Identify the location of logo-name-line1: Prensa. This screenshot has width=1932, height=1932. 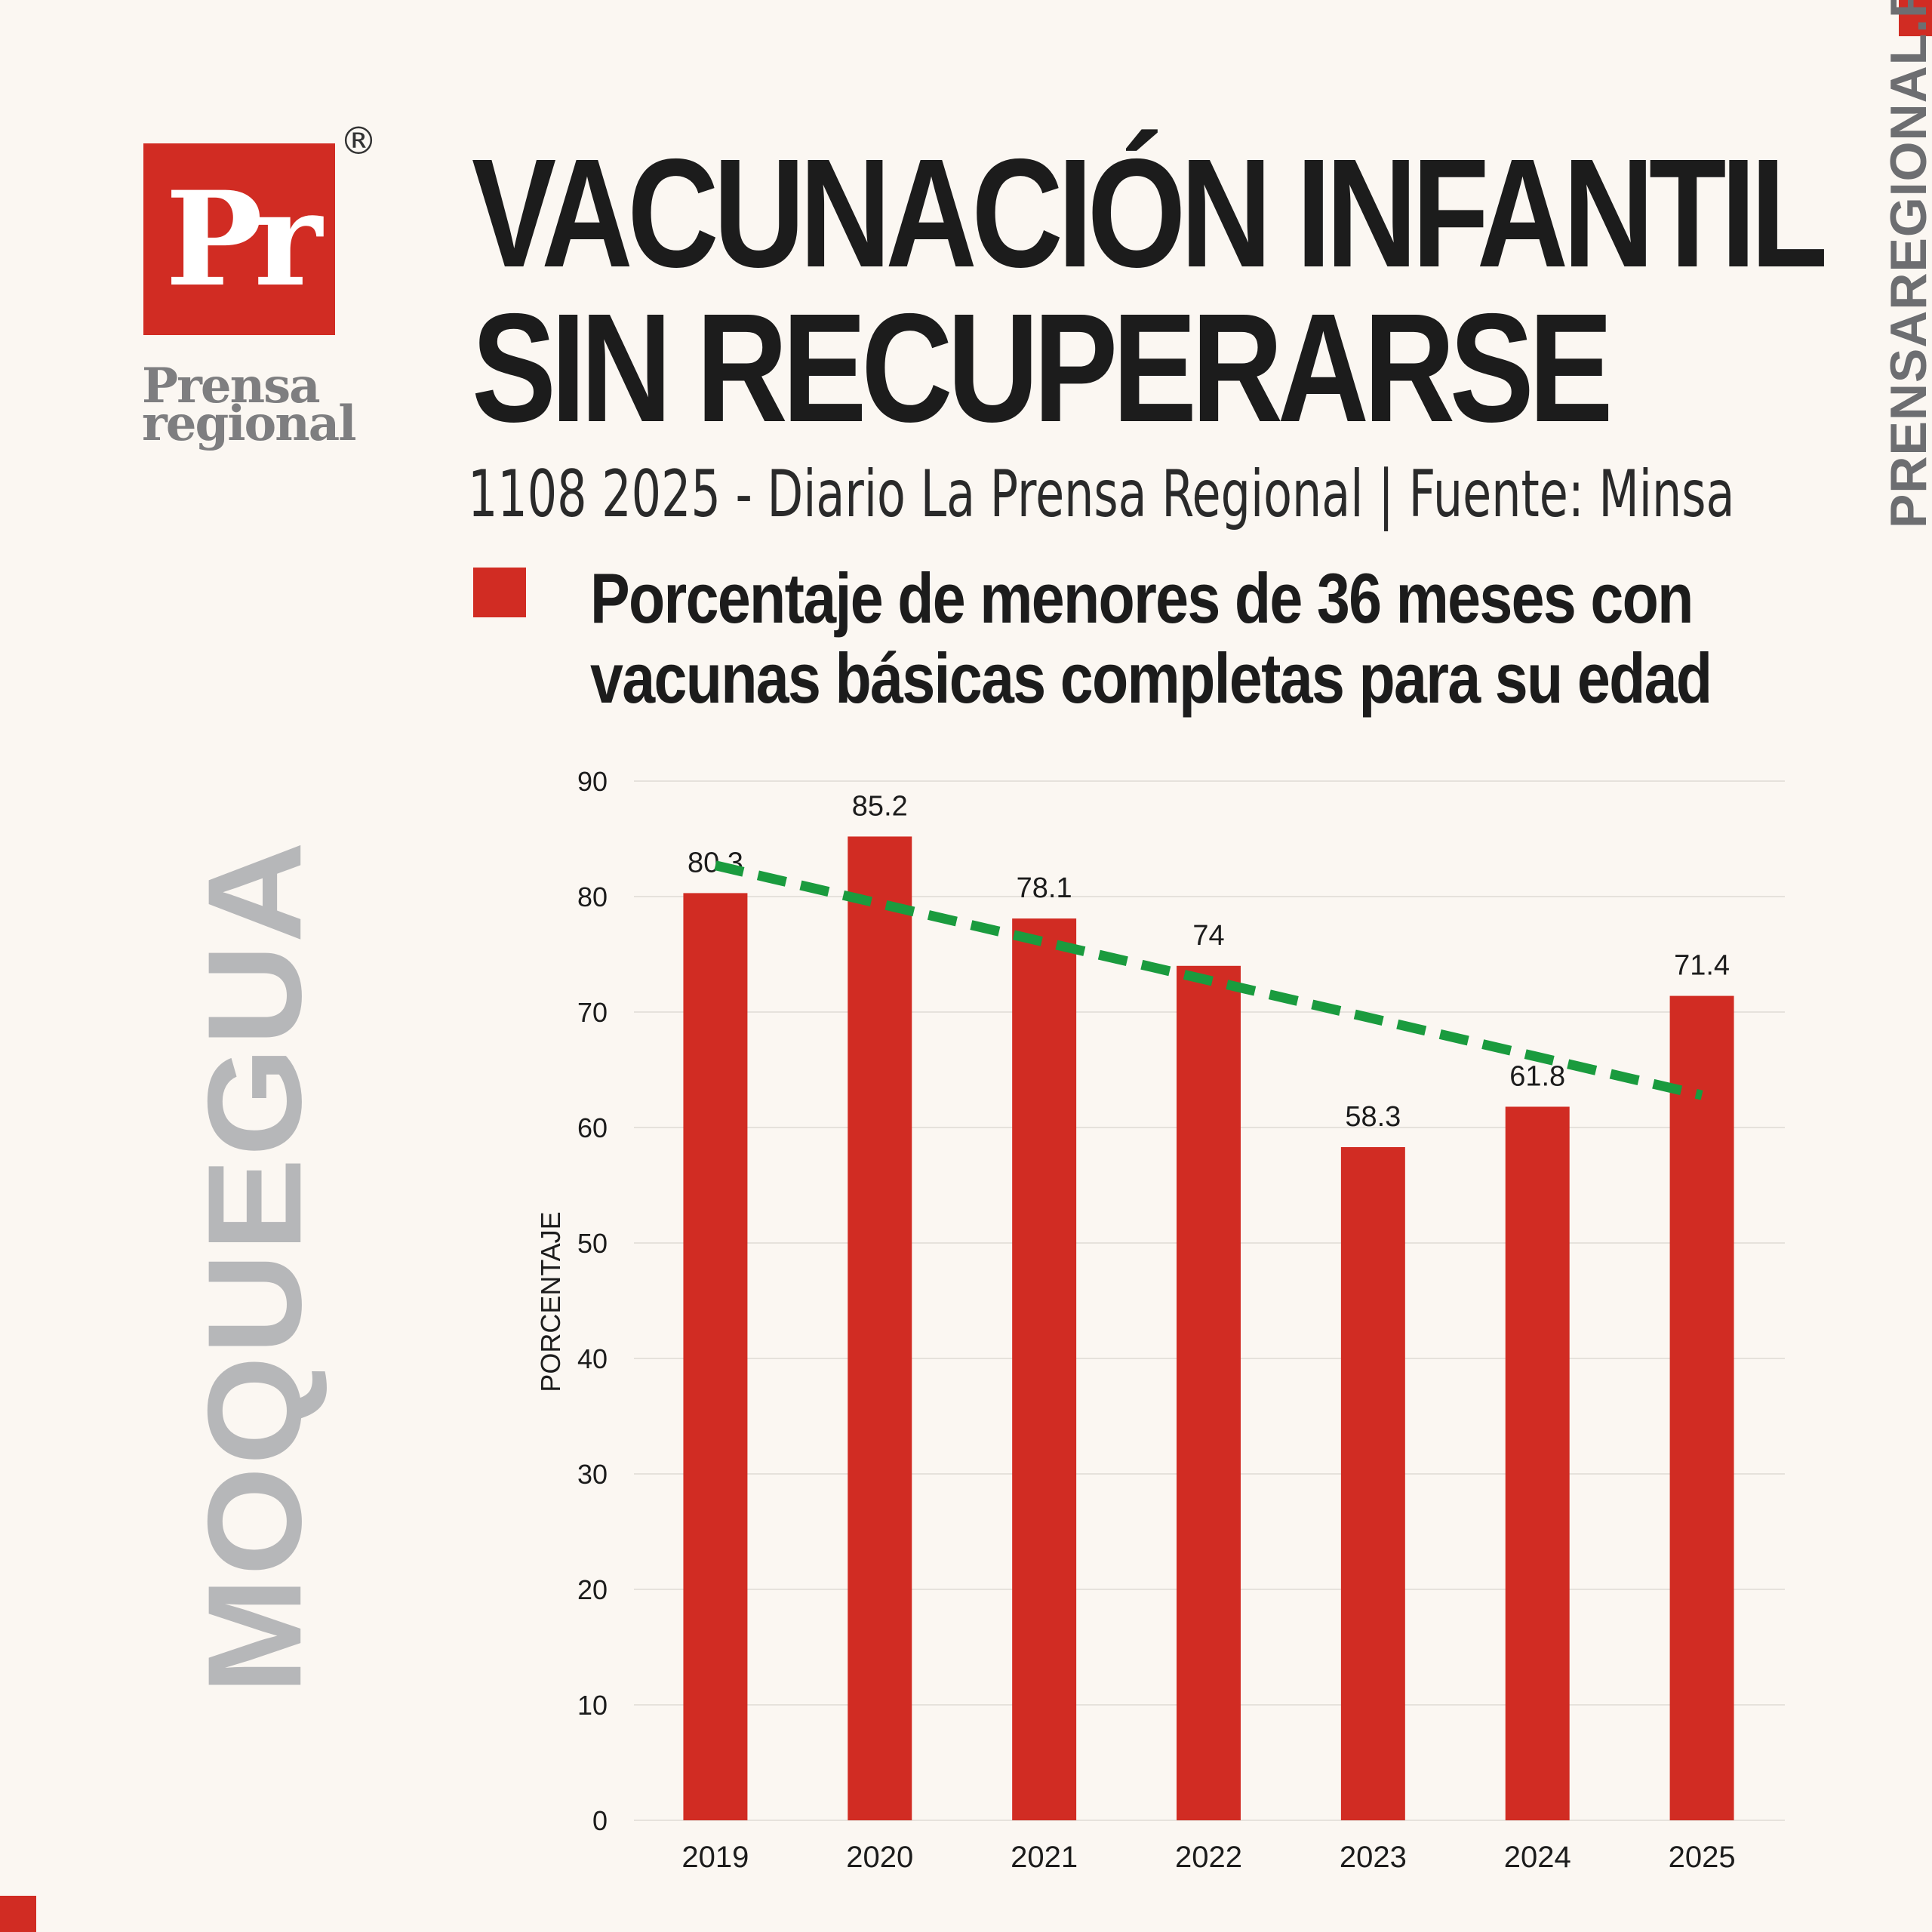
(231, 386).